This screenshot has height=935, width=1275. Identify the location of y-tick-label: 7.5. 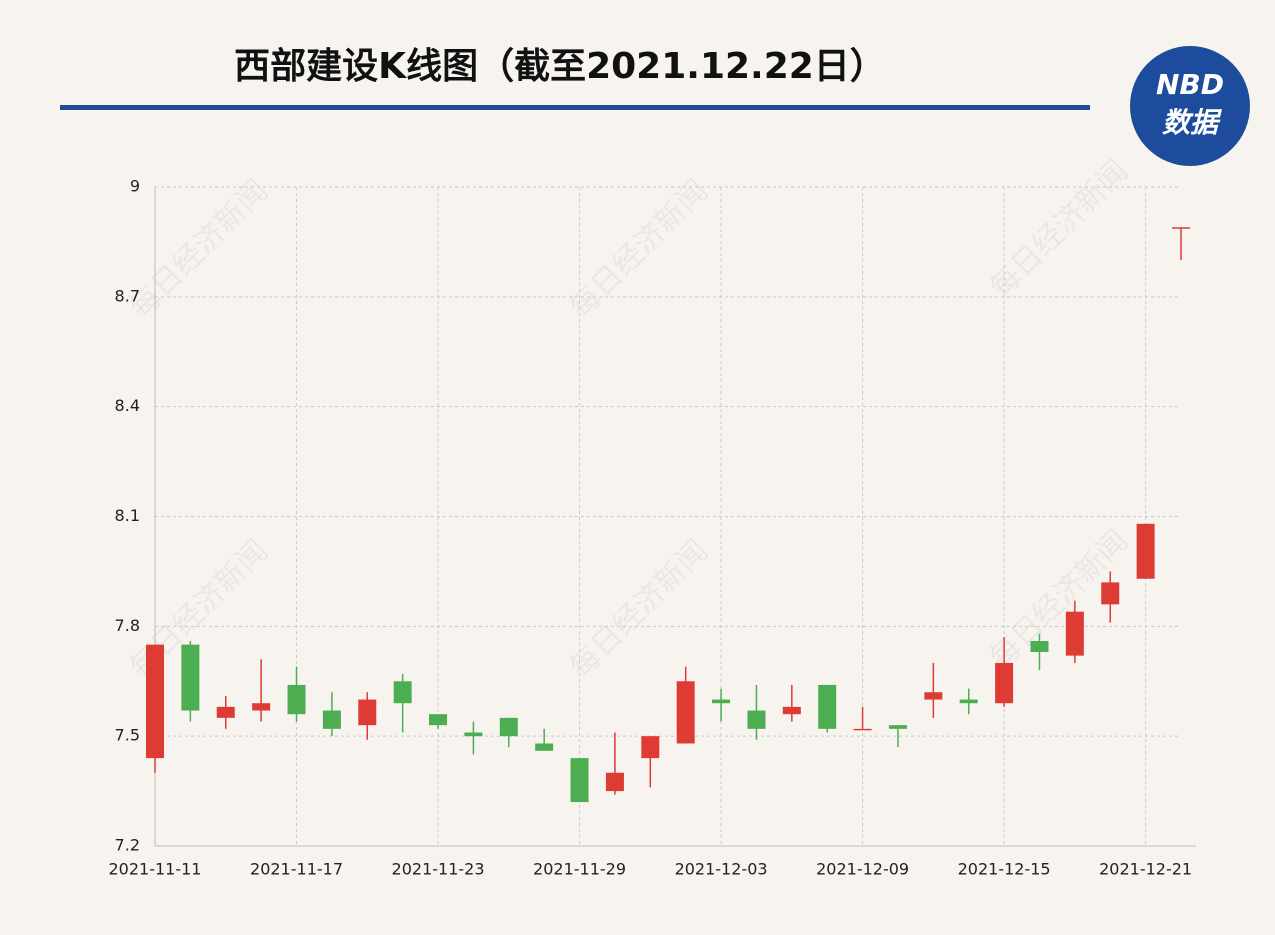
(127, 735).